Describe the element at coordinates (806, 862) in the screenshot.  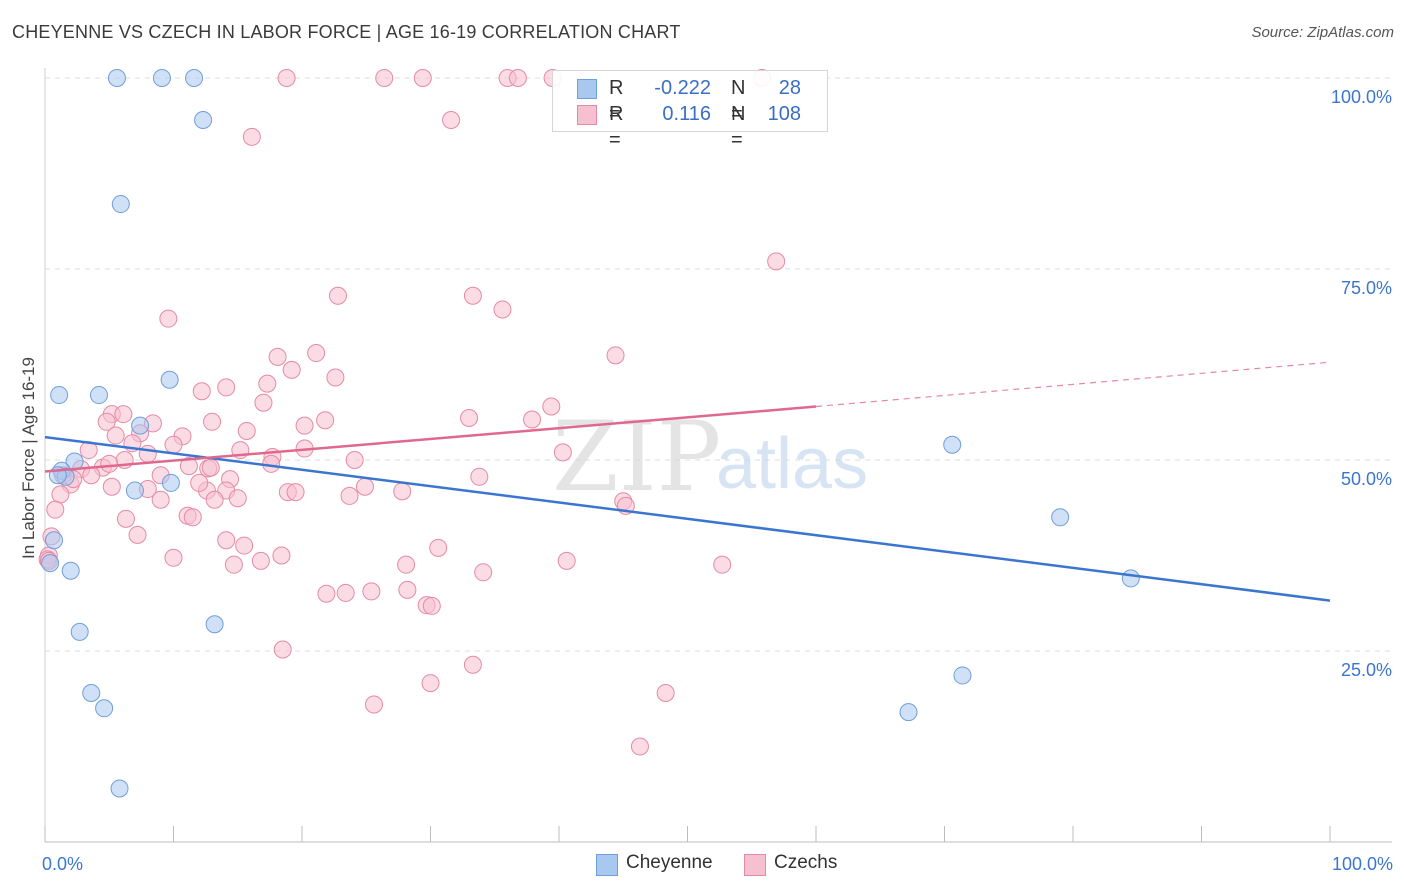
I see `bottom-legend-label-czechs: Czechs` at that location.